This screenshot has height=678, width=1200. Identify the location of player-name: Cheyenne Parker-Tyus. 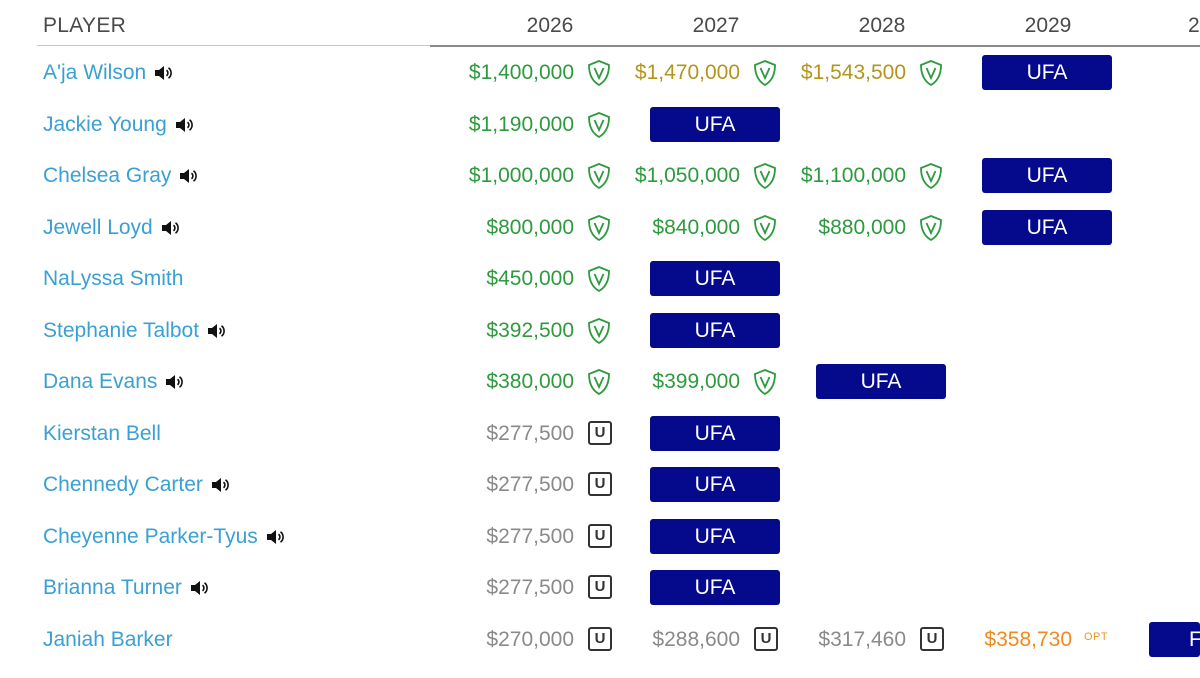
(150, 536).